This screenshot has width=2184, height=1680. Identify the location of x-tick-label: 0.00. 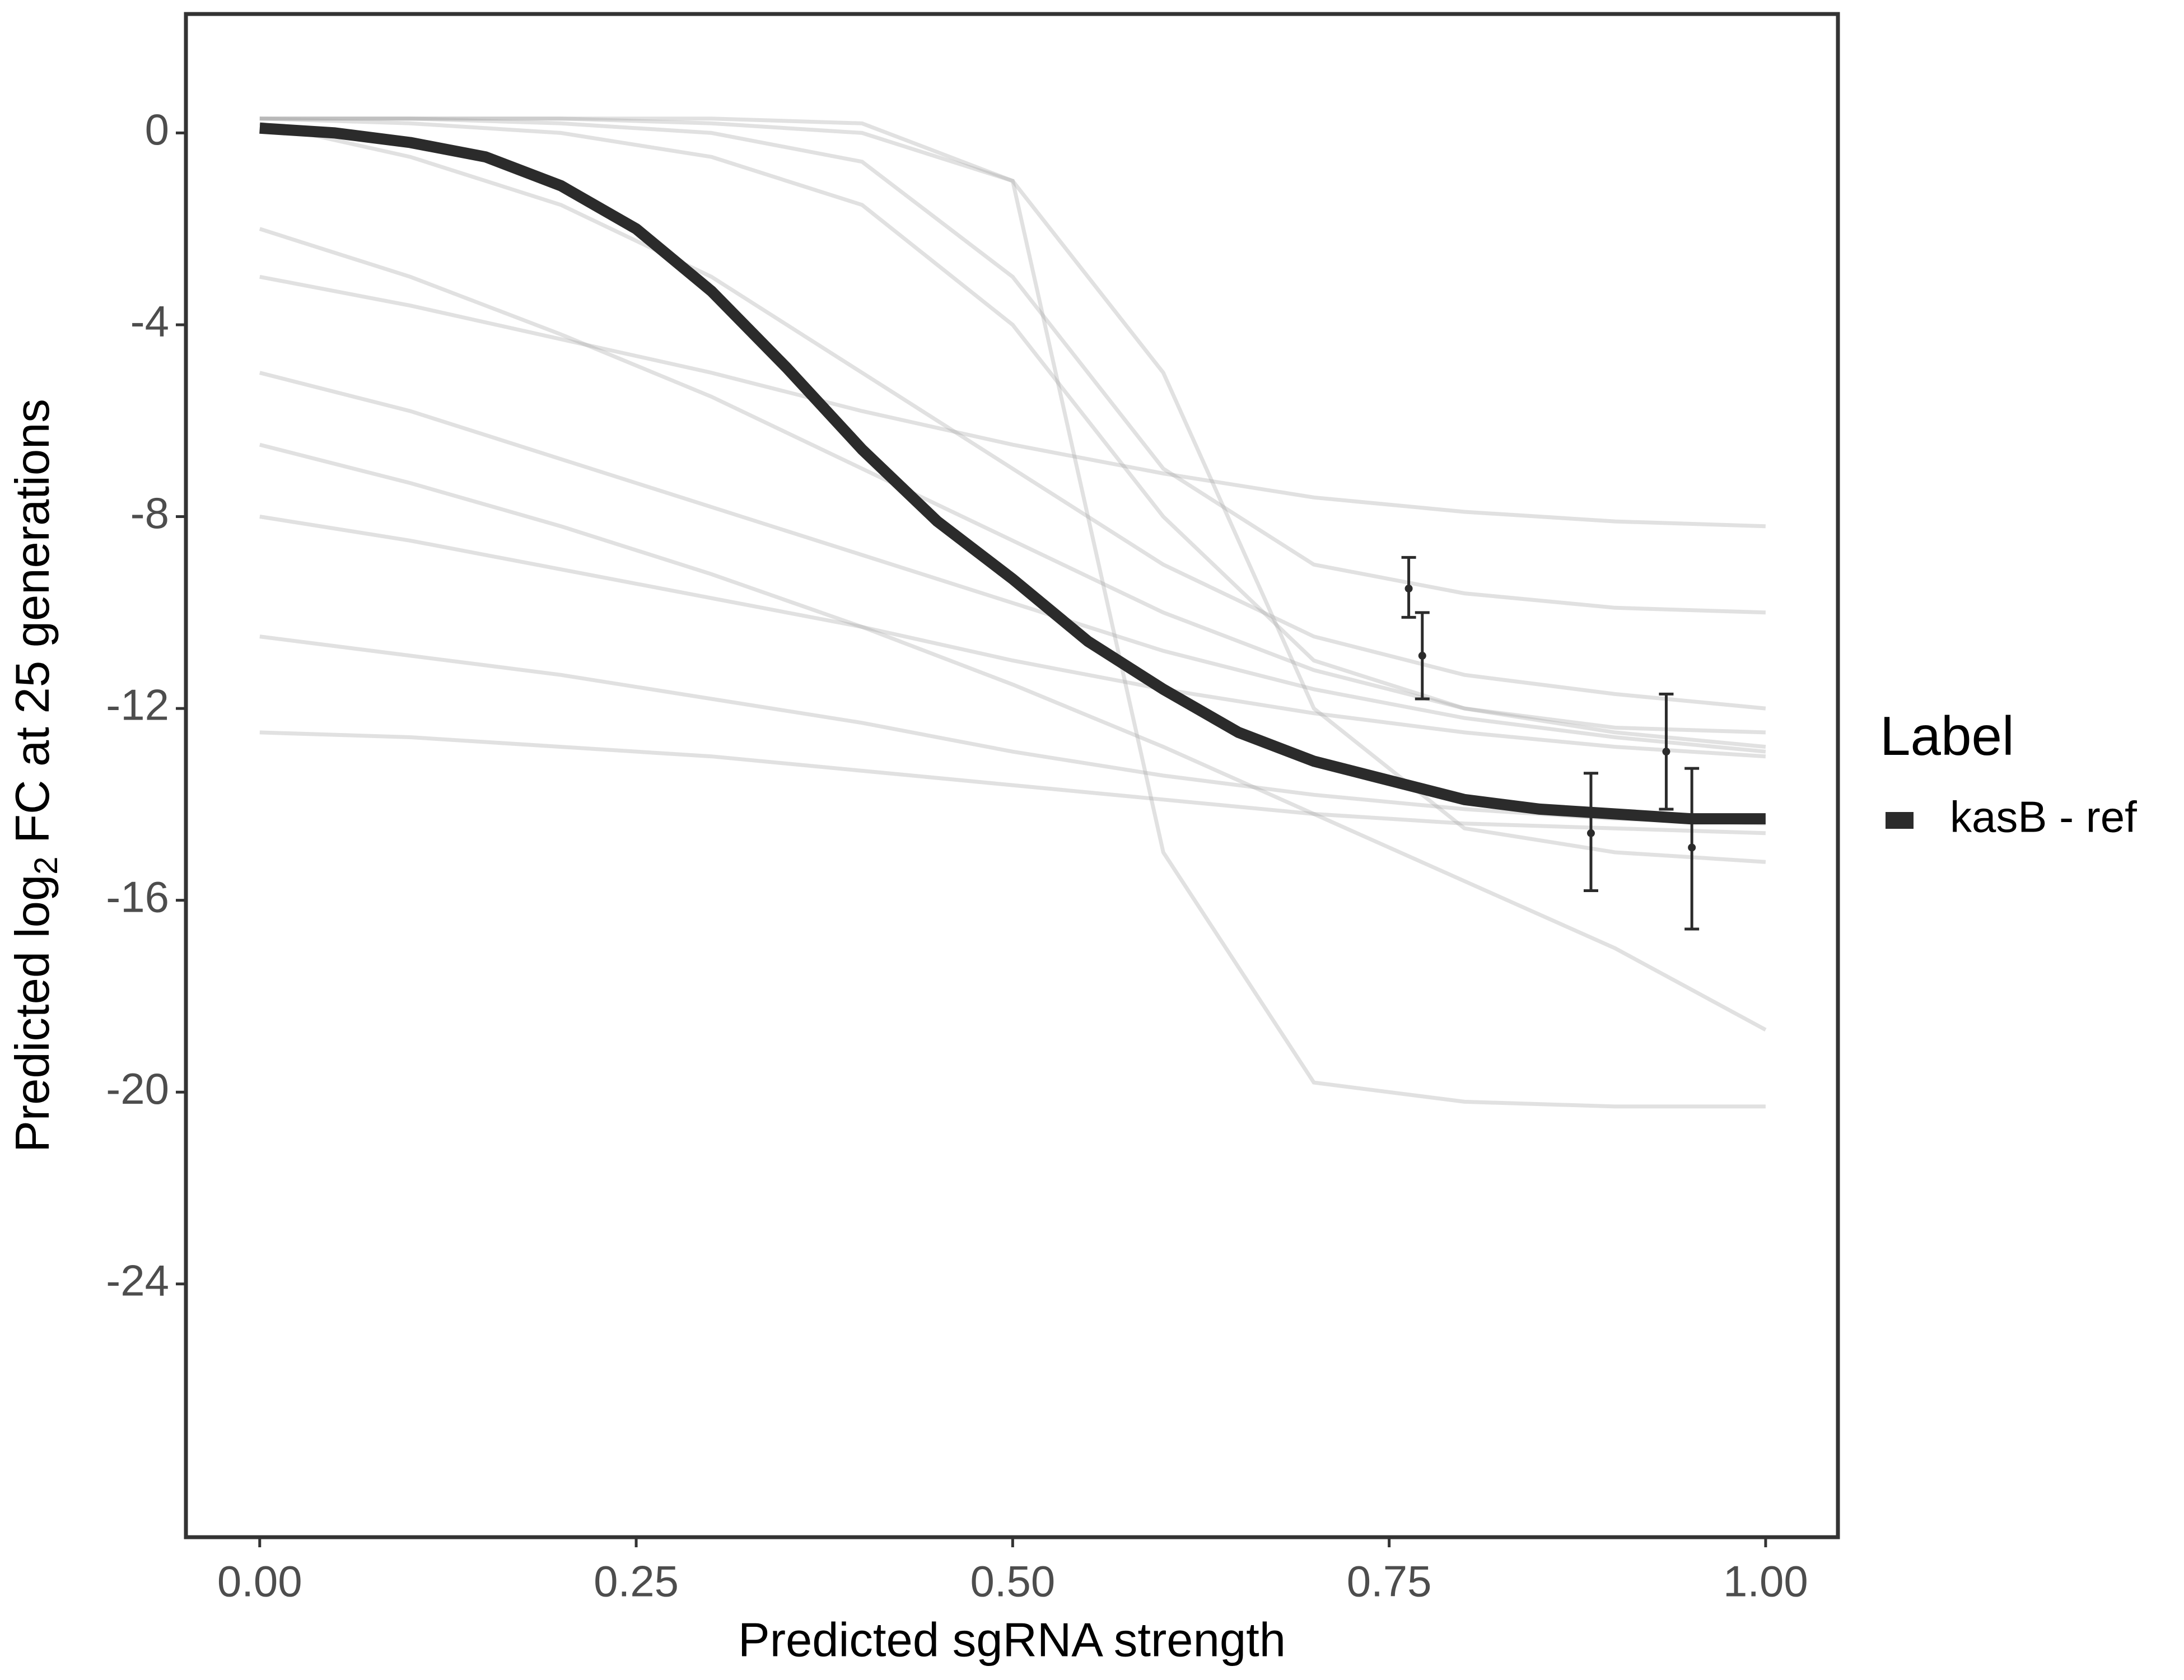
(260, 1582).